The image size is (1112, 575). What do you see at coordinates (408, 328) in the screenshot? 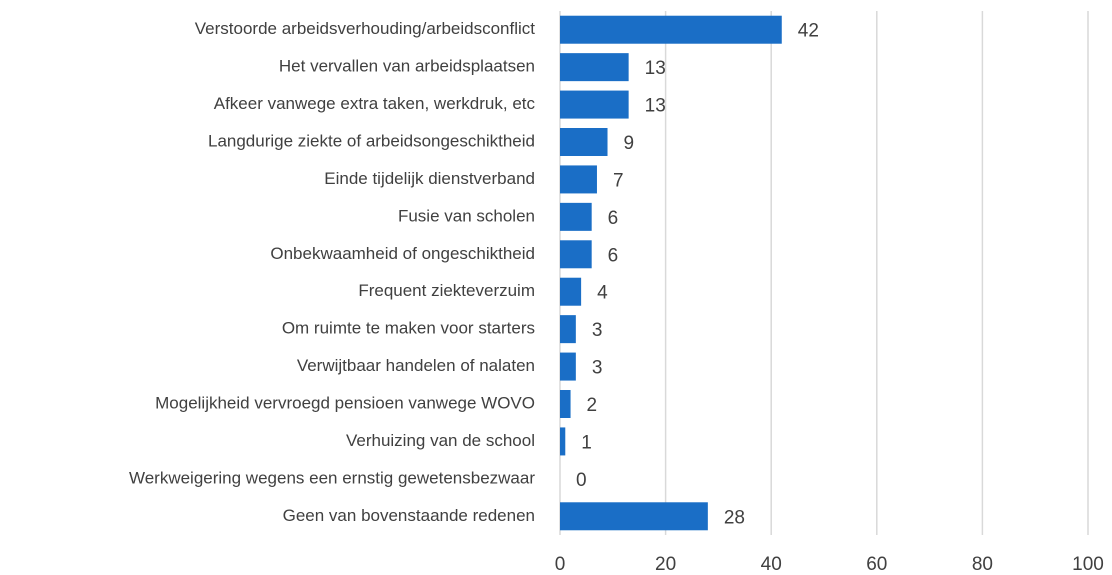
I see `y-tick-label: Om ruimte te maken voor starters` at bounding box center [408, 328].